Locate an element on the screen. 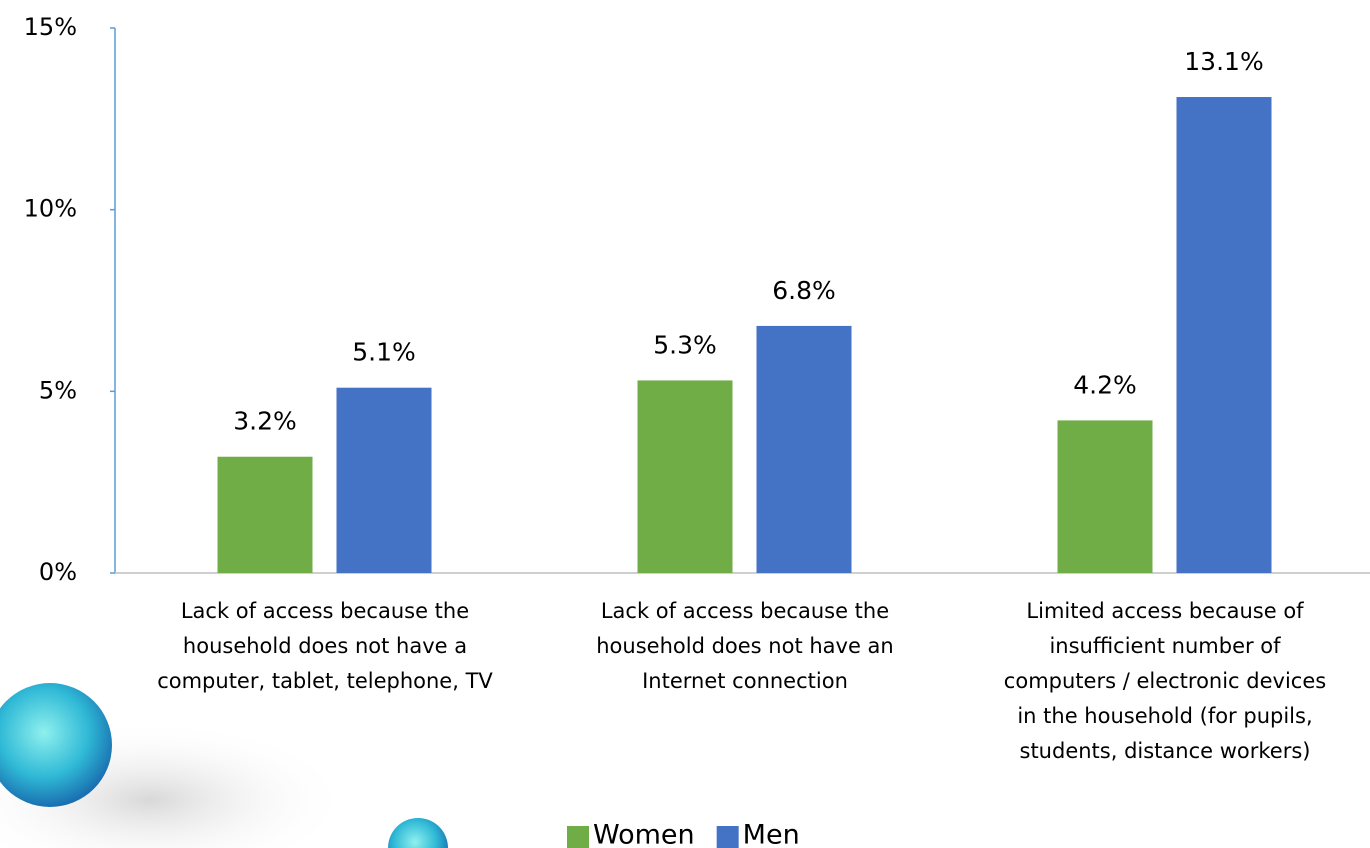 This screenshot has width=1370, height=848. data-label: 5.3% is located at coordinates (685, 344).